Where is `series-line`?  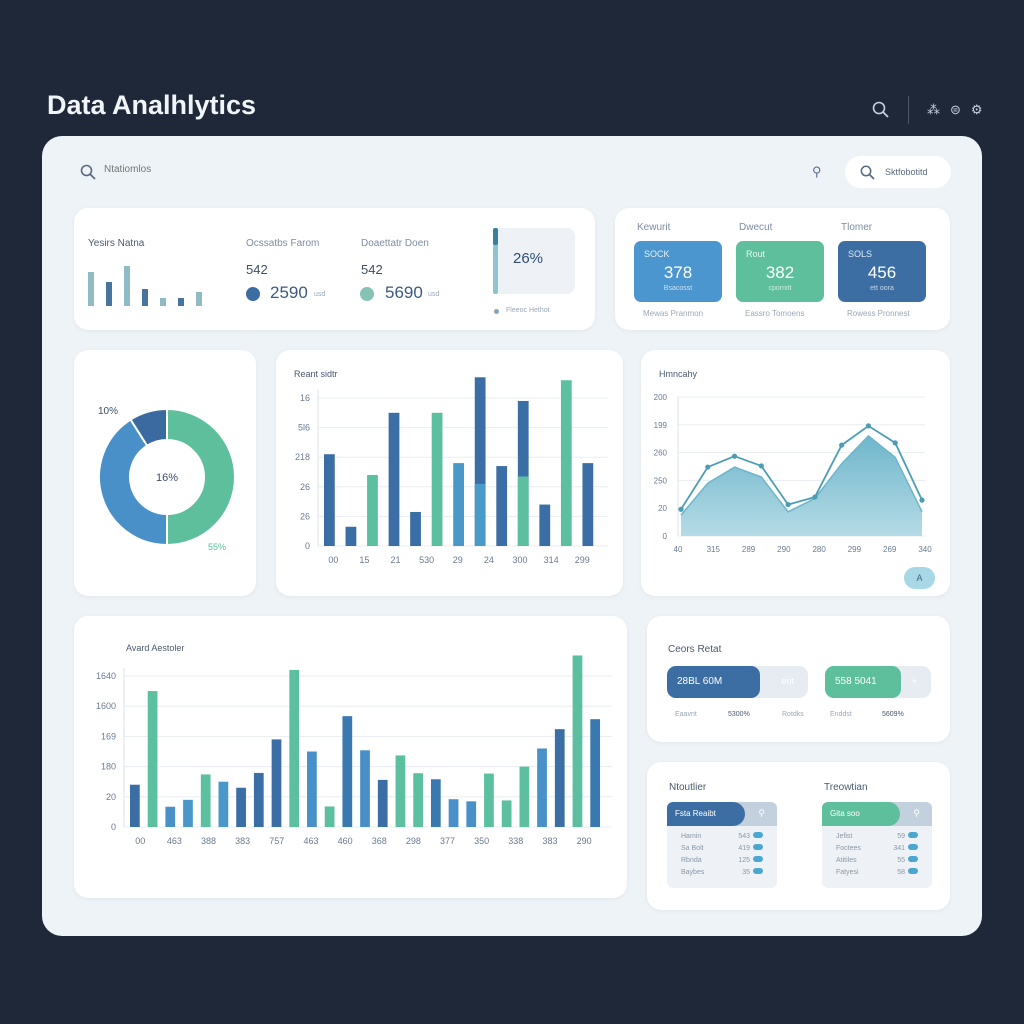 series-line is located at coordinates (801, 475).